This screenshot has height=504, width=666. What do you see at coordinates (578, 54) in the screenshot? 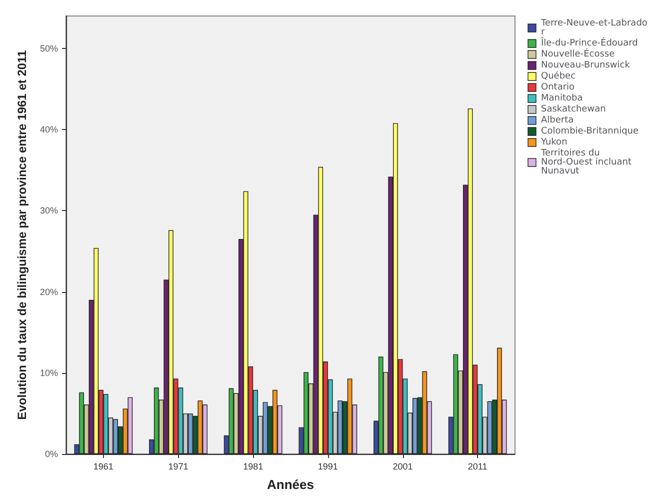
I see `legend-label: Nouvelle-Écosse` at bounding box center [578, 54].